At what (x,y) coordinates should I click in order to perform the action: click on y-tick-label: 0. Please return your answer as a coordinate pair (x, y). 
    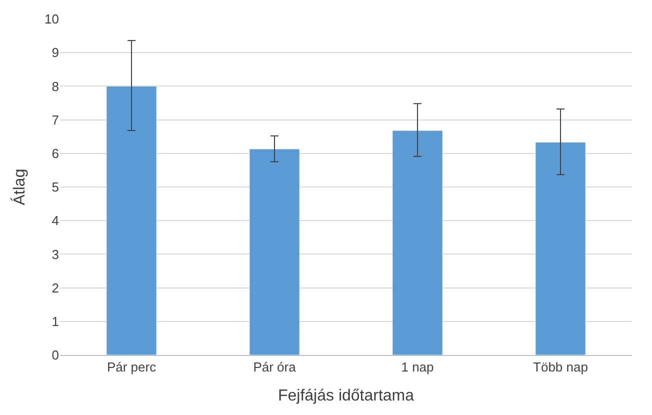
    Looking at the image, I should click on (55, 355).